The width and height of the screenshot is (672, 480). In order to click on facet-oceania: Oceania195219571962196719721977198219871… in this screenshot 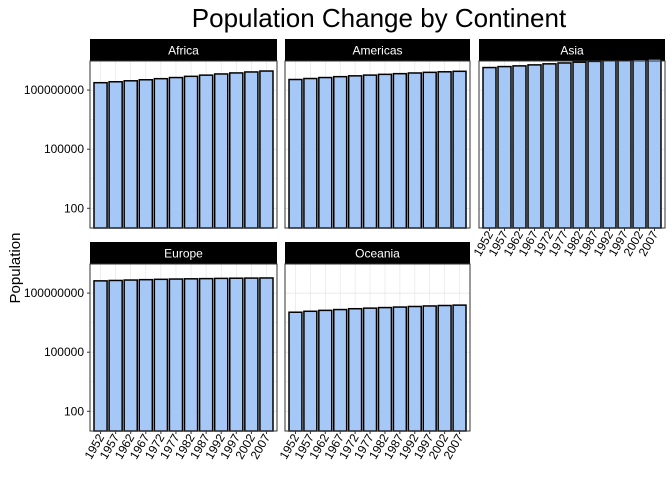, I will do `click(374, 352)`.